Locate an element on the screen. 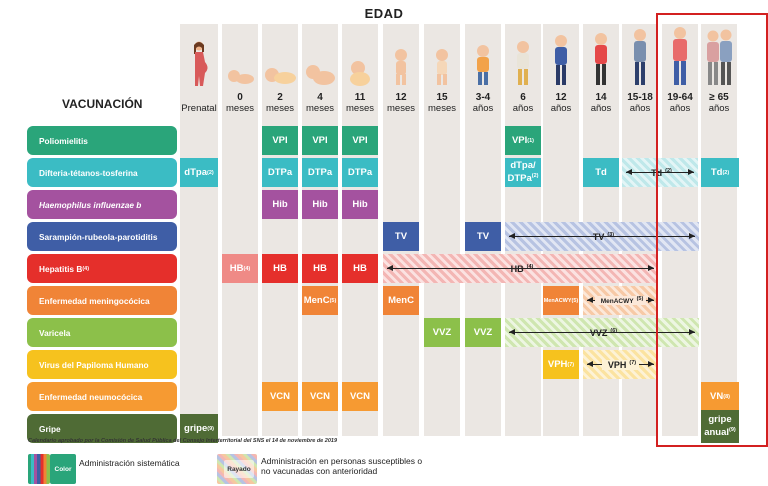  row-label-sarampion: Sarampión-rubeola-parotiditis is located at coordinates (102, 236).